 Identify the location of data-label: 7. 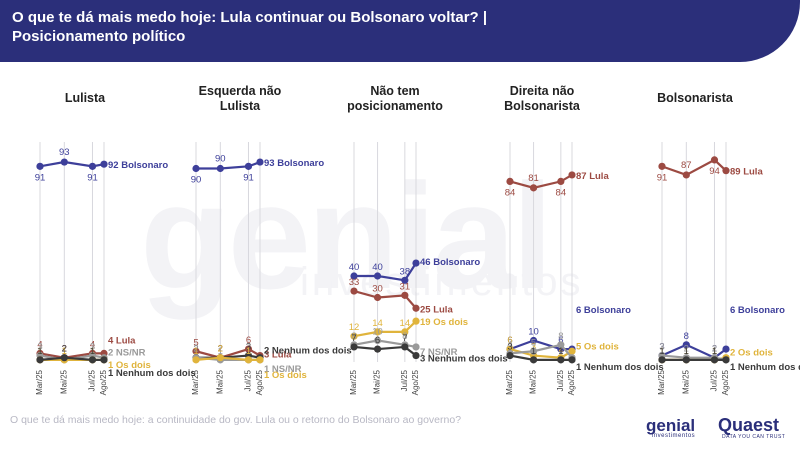
(404, 338).